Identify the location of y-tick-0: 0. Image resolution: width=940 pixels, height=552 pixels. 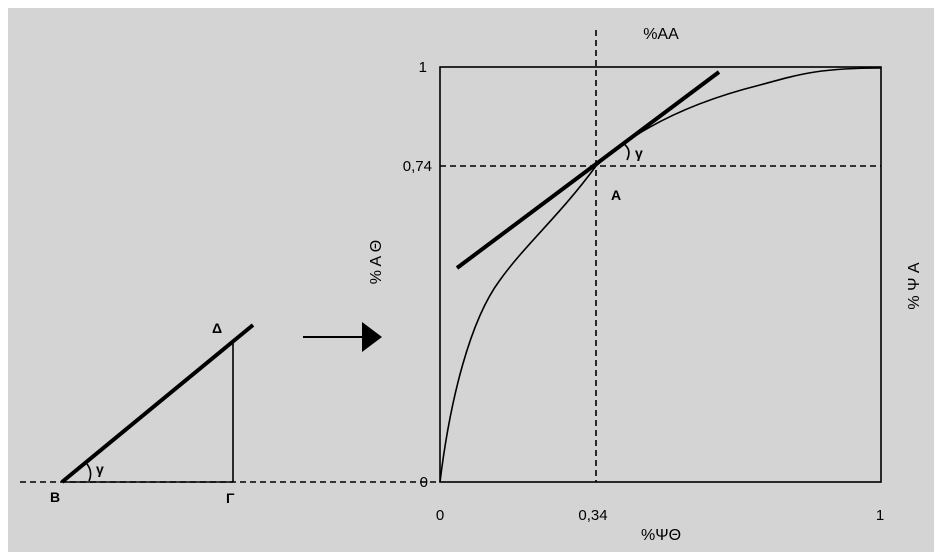
(424, 482).